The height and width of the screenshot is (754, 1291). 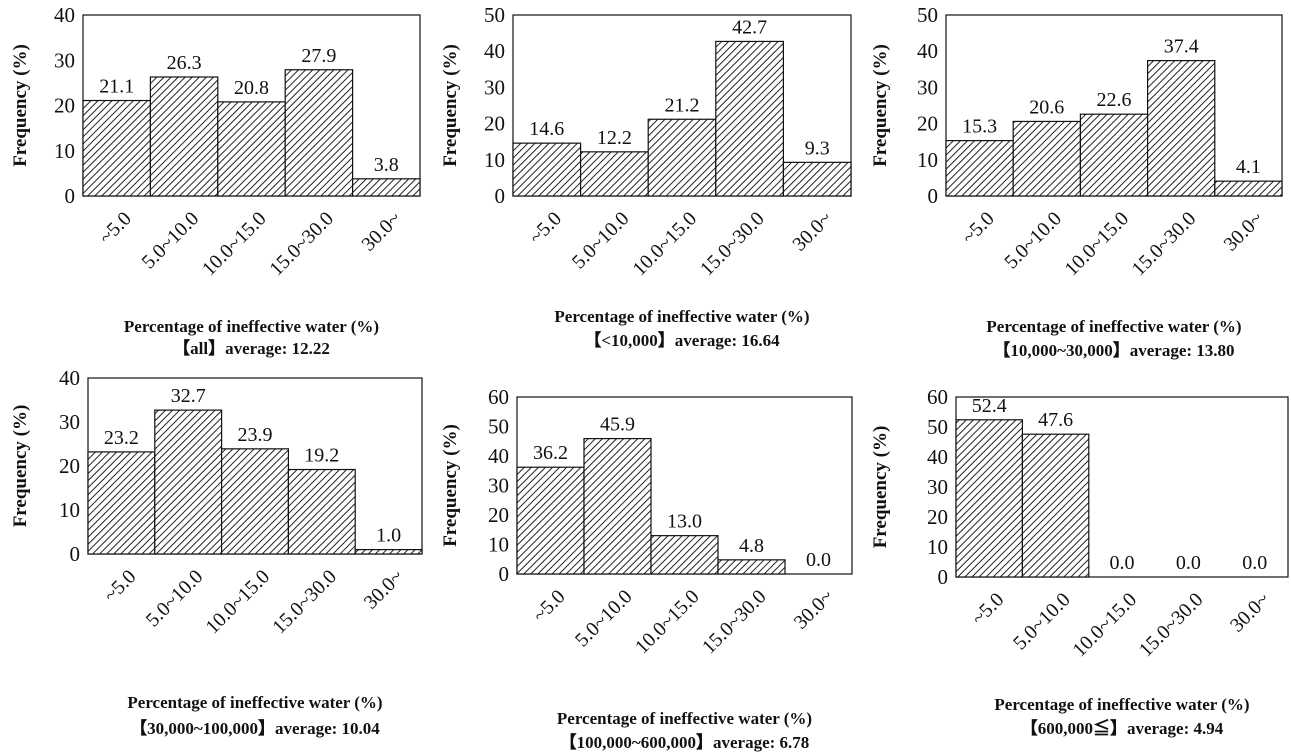 What do you see at coordinates (498, 486) in the screenshot?
I see `chart5-ytick-3: 30` at bounding box center [498, 486].